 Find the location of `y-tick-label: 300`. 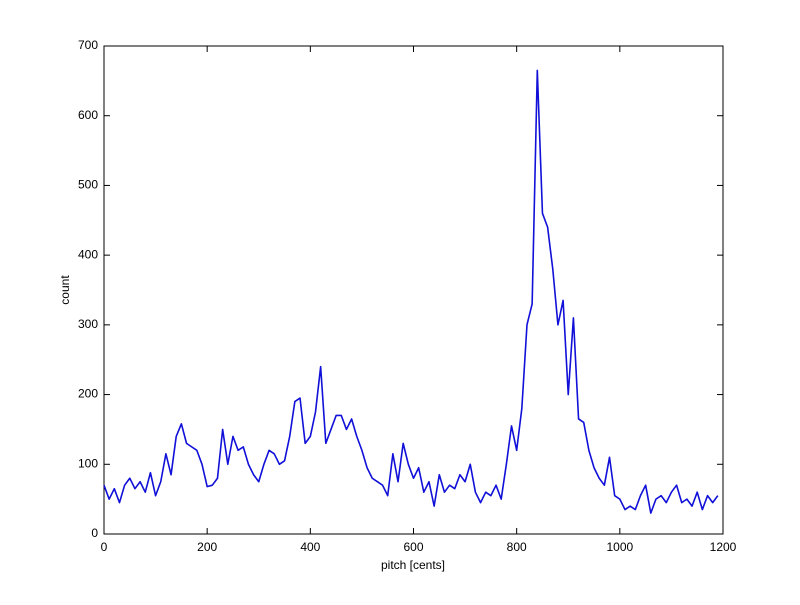

y-tick-label: 300 is located at coordinates (88, 324).